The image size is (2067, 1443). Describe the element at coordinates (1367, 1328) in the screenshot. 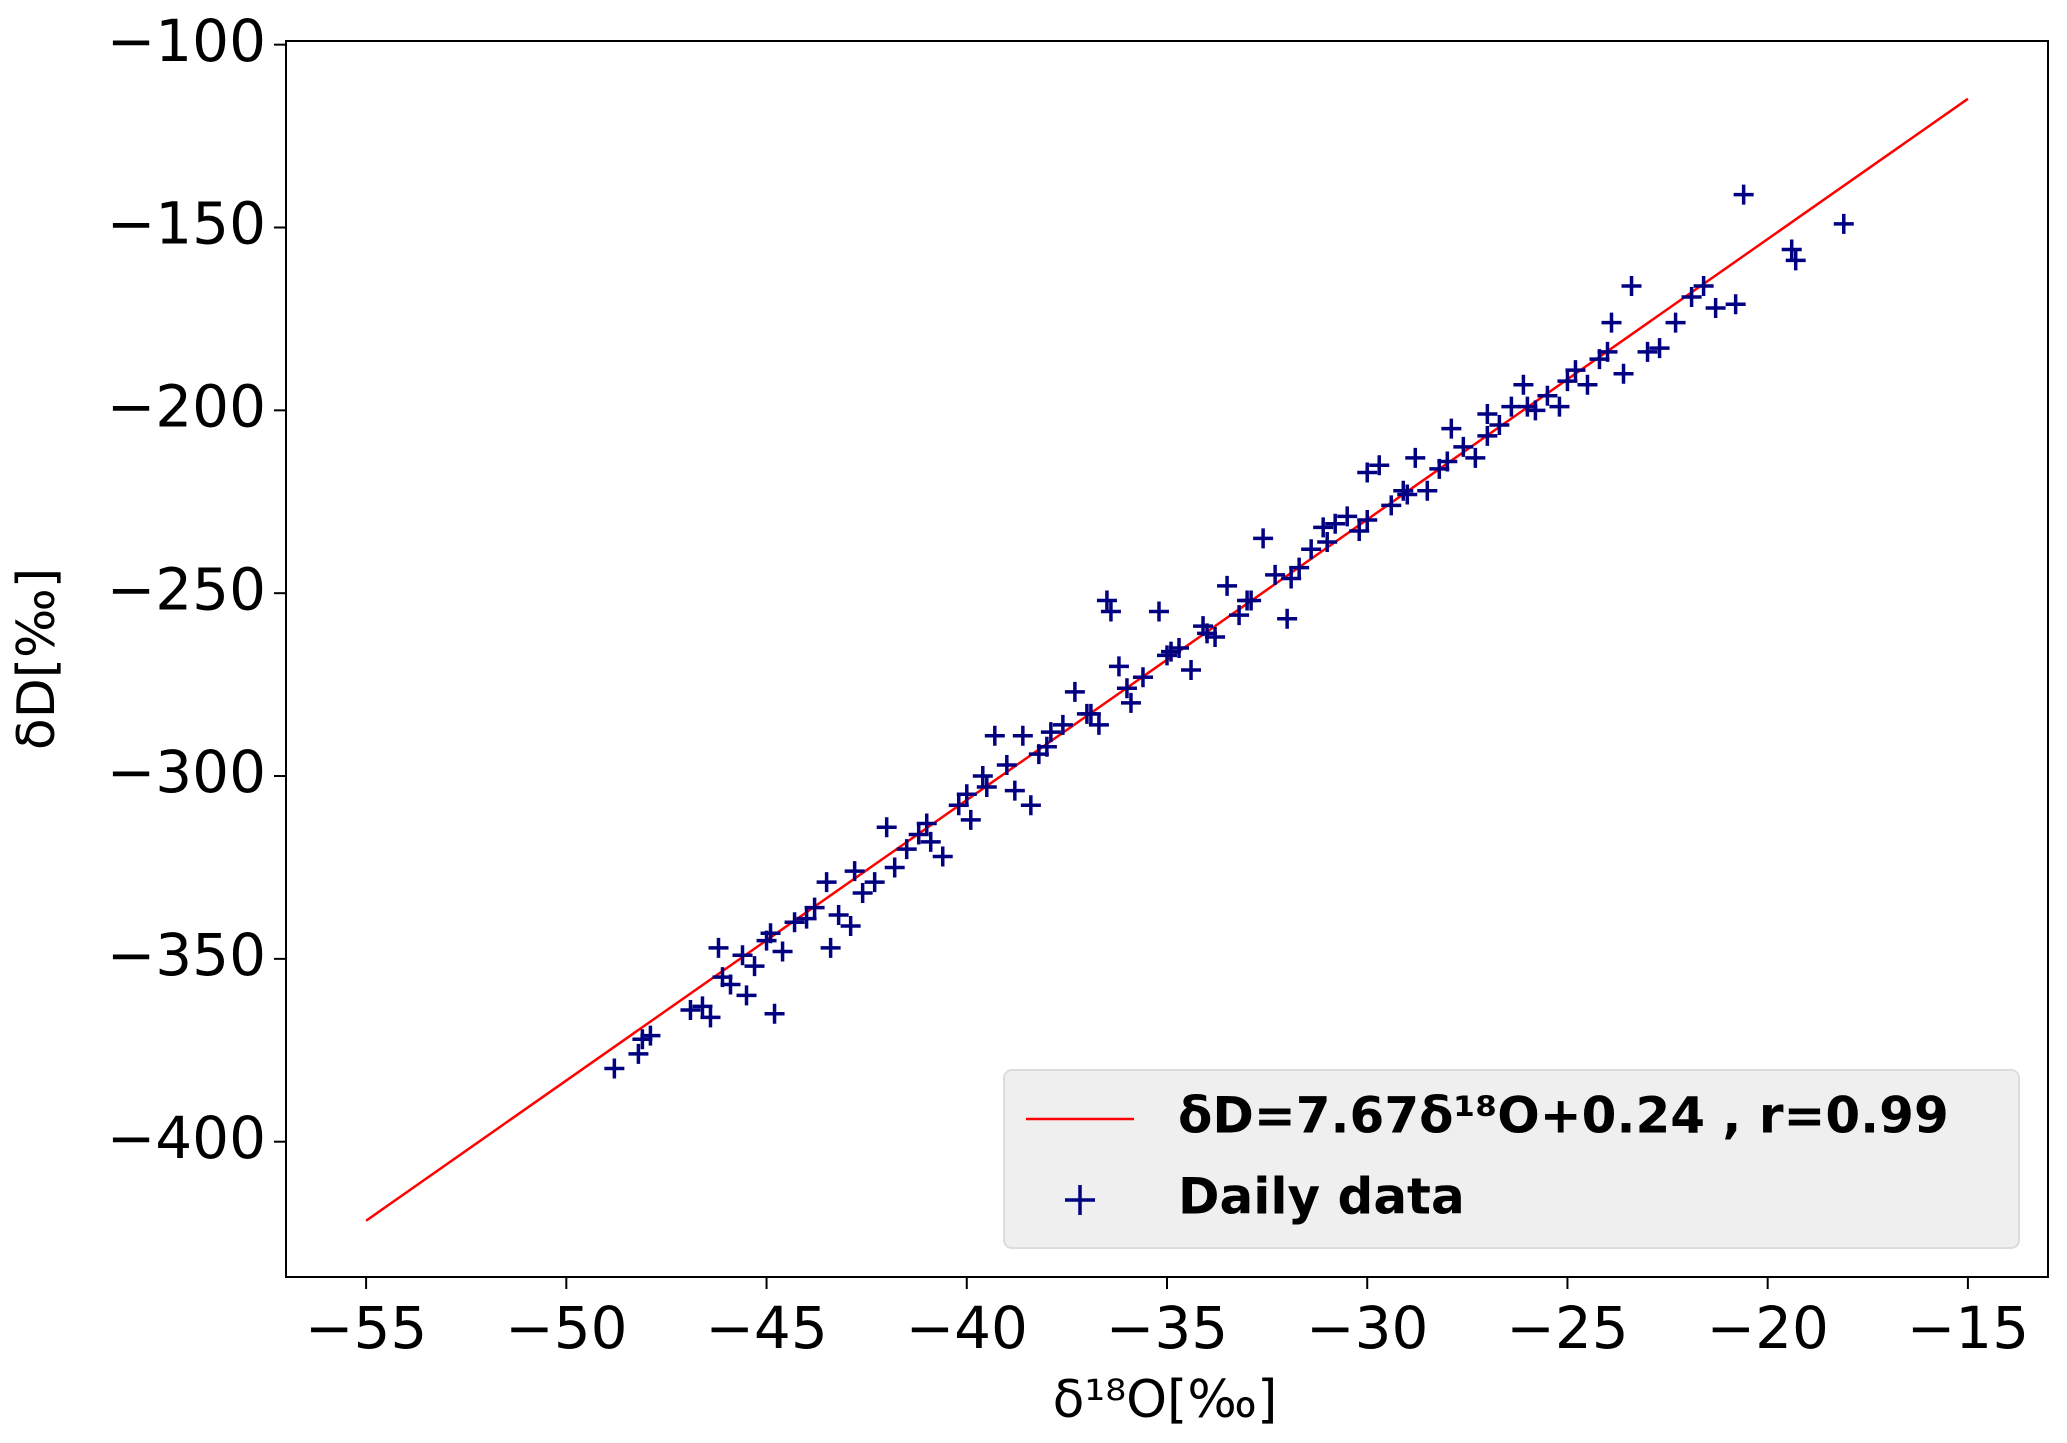

I see `x-tick-label: −30` at that location.